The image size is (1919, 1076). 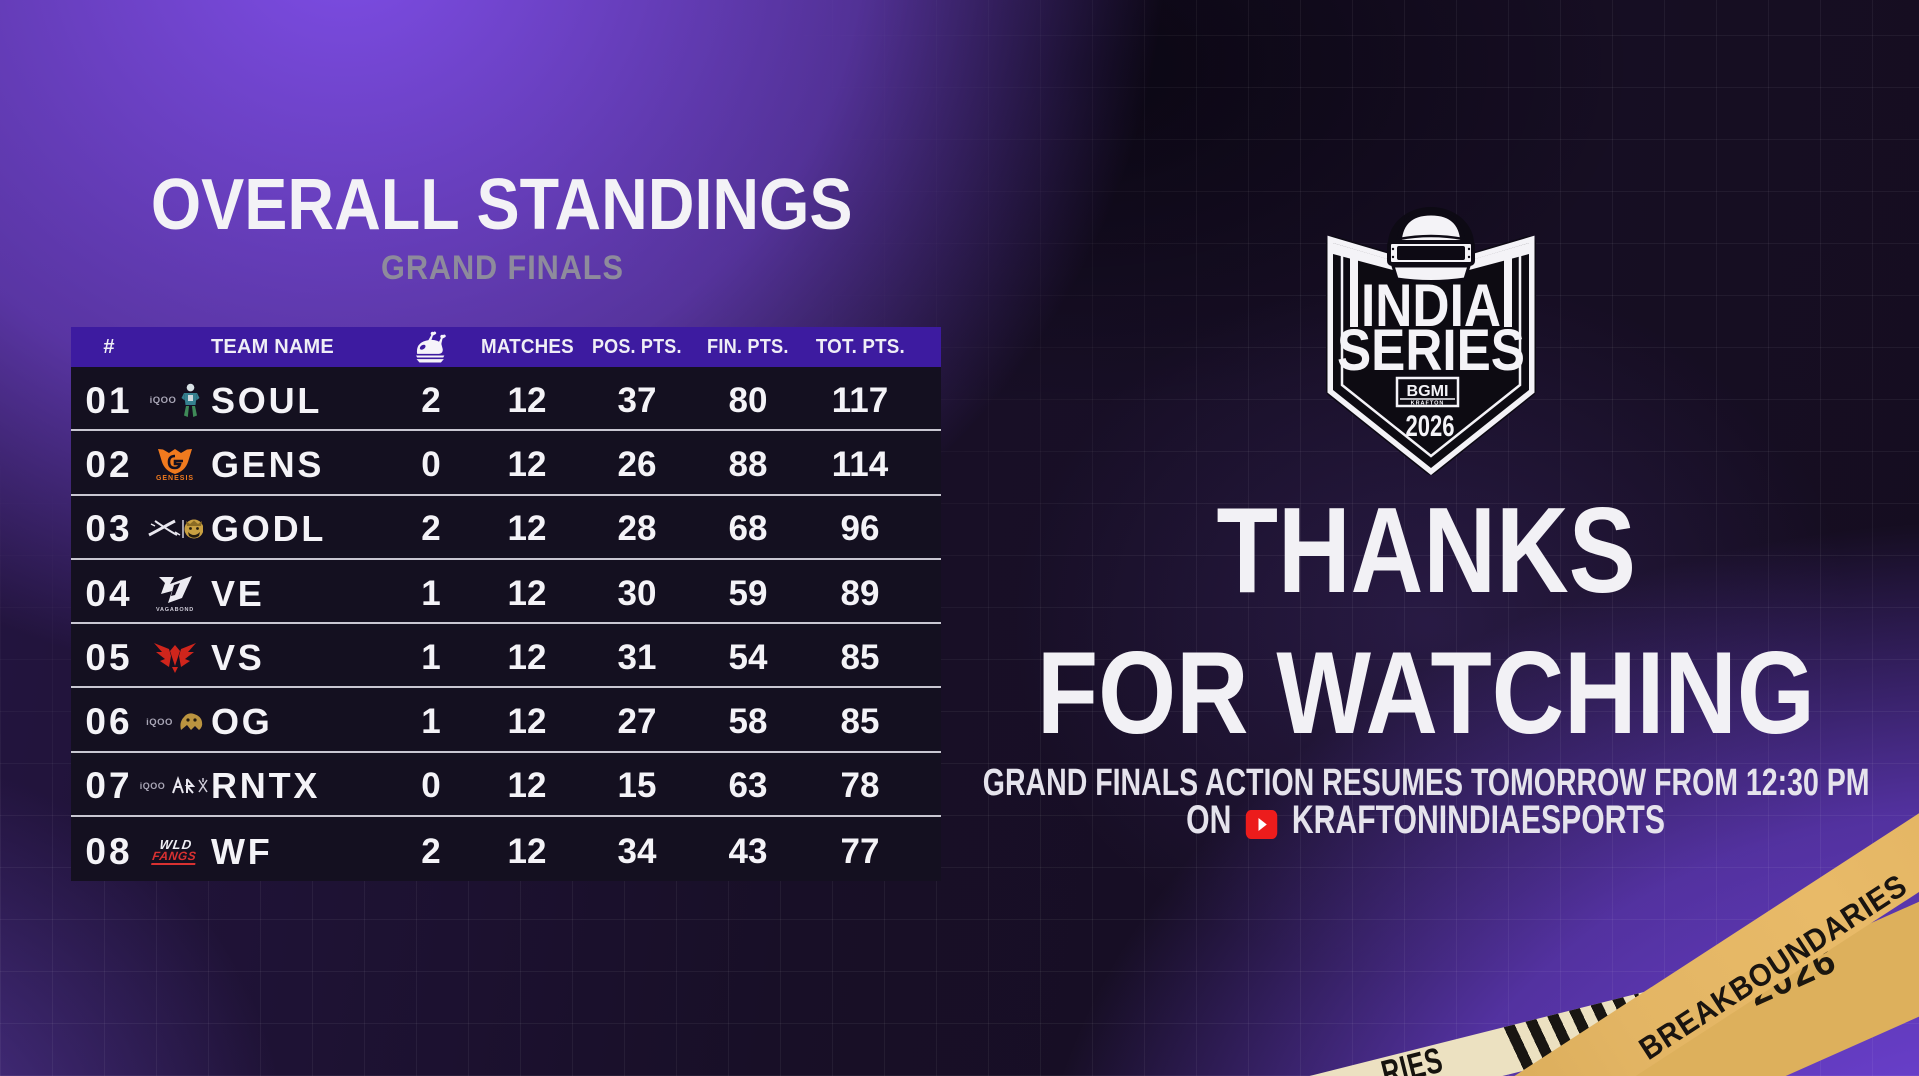 I want to click on svg-text: 2026, so click(x=1430, y=426).